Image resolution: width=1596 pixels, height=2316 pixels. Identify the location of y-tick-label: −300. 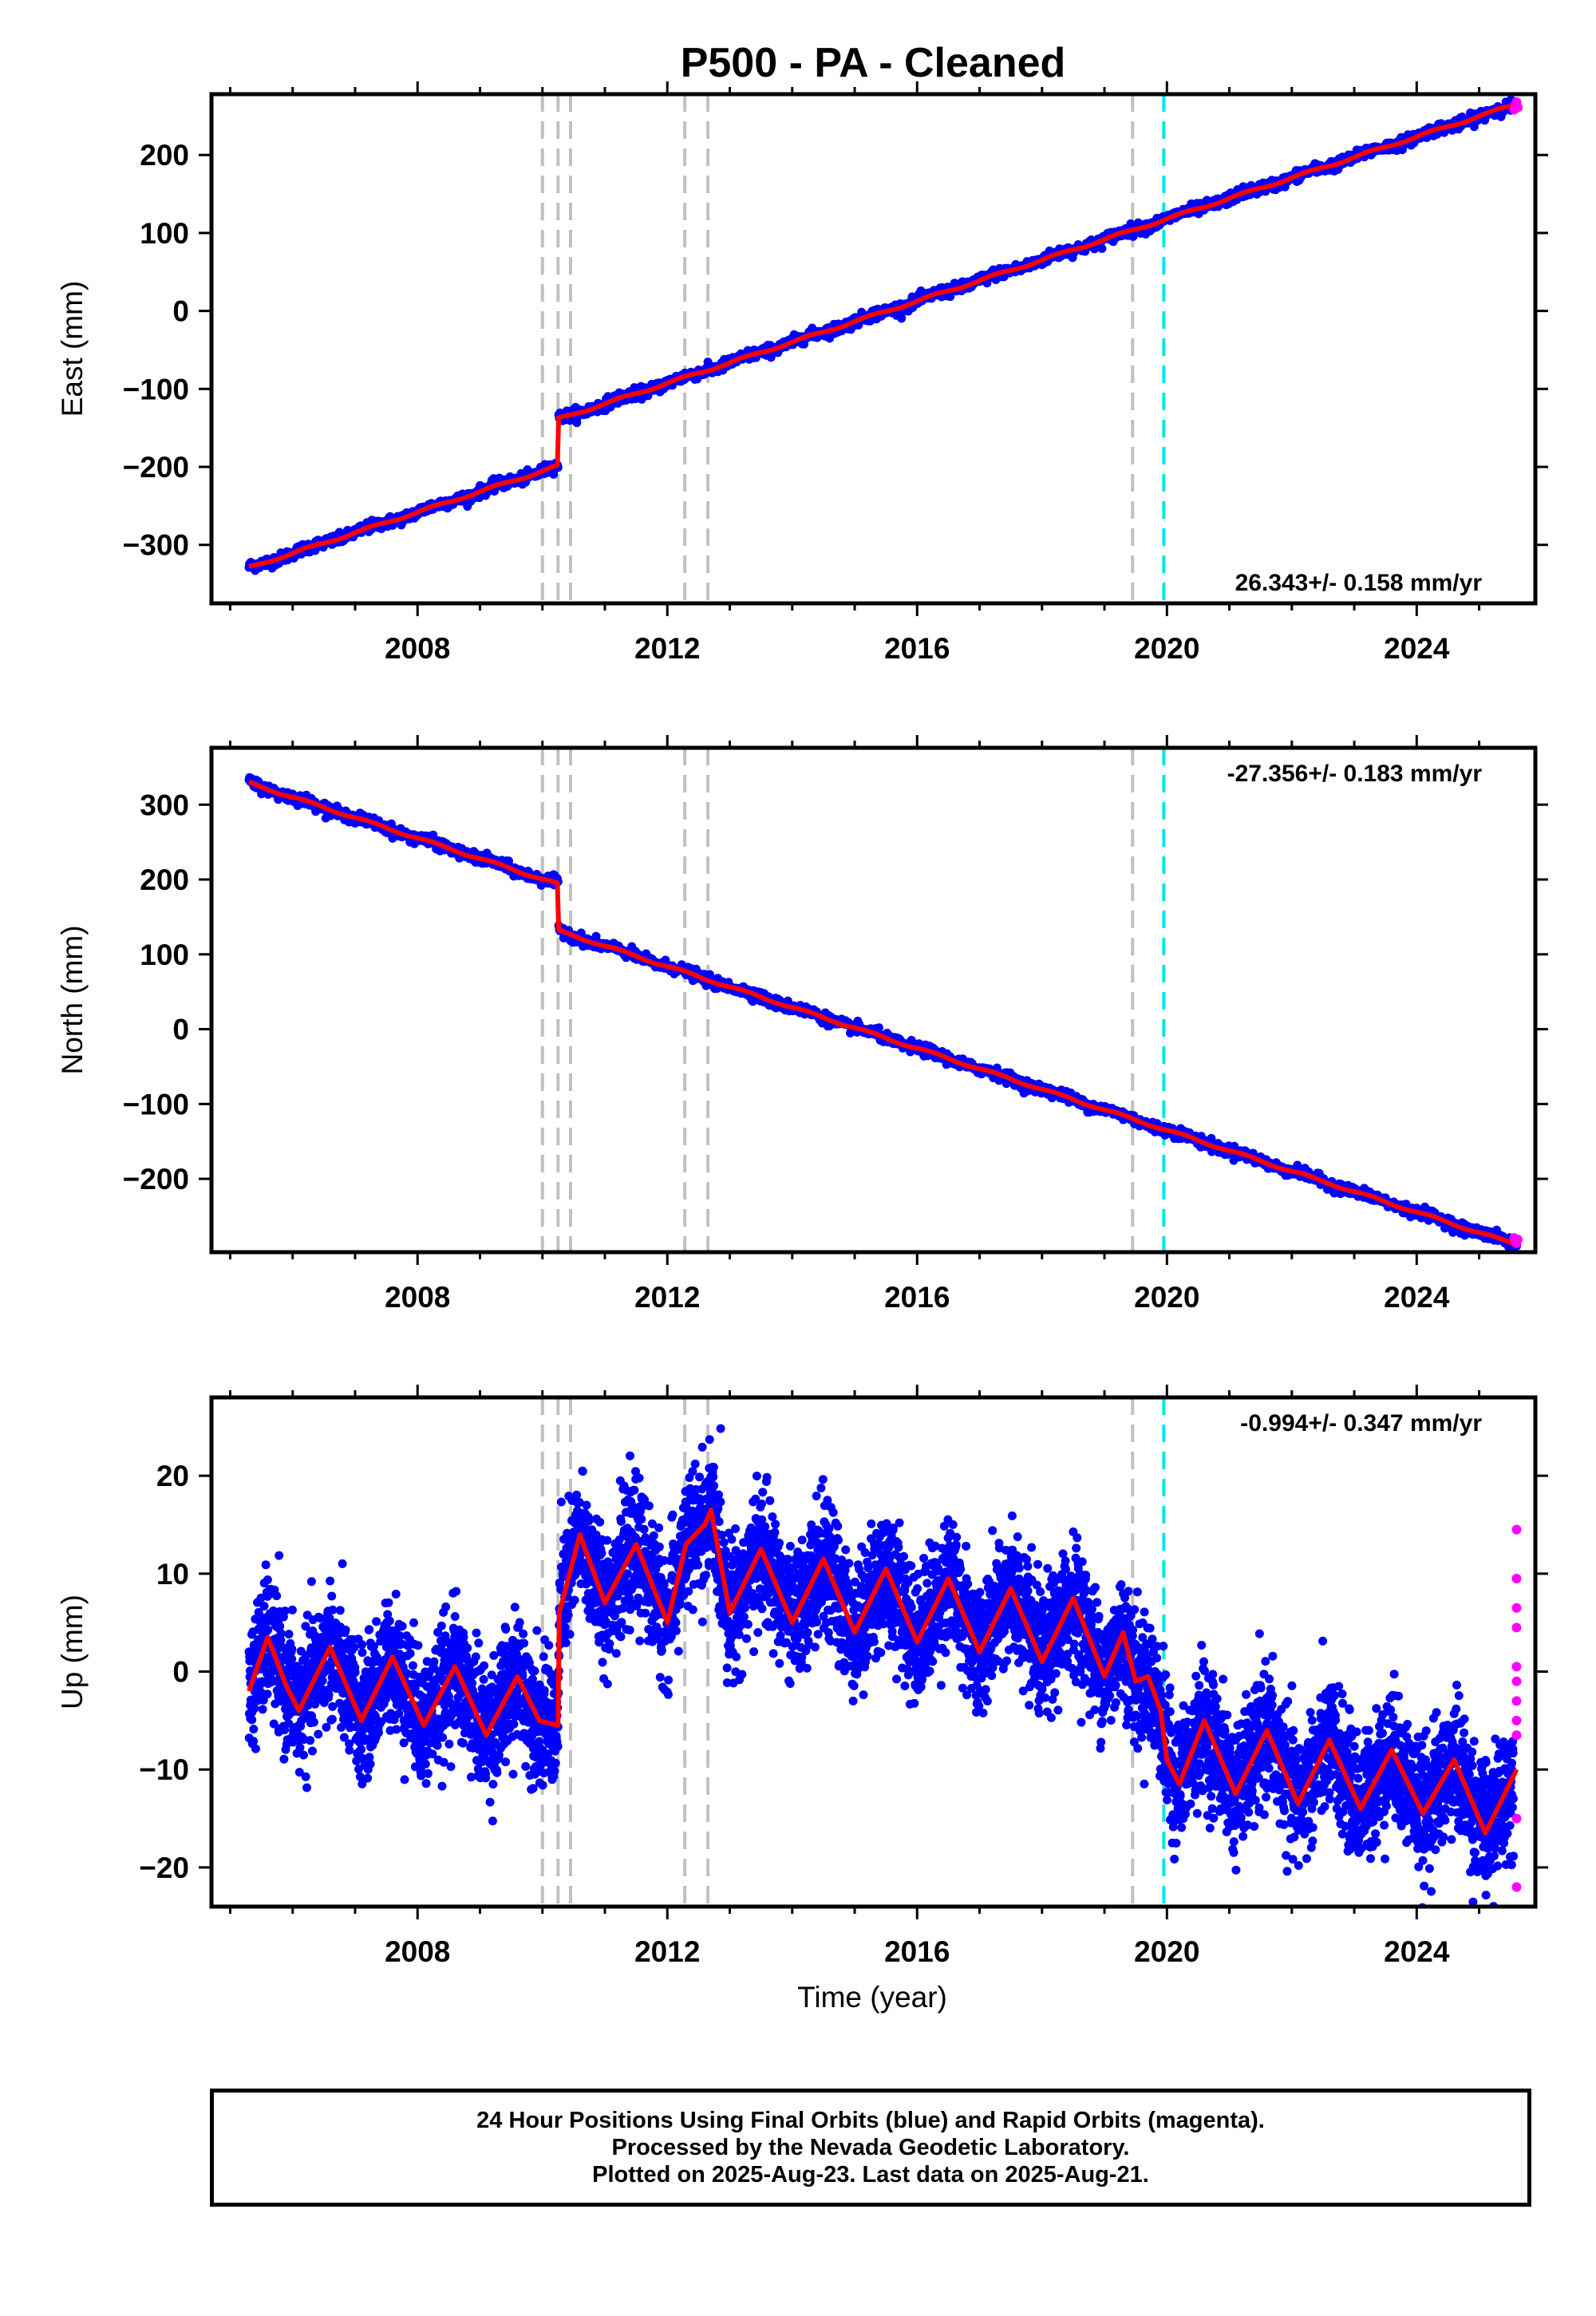
(156, 545).